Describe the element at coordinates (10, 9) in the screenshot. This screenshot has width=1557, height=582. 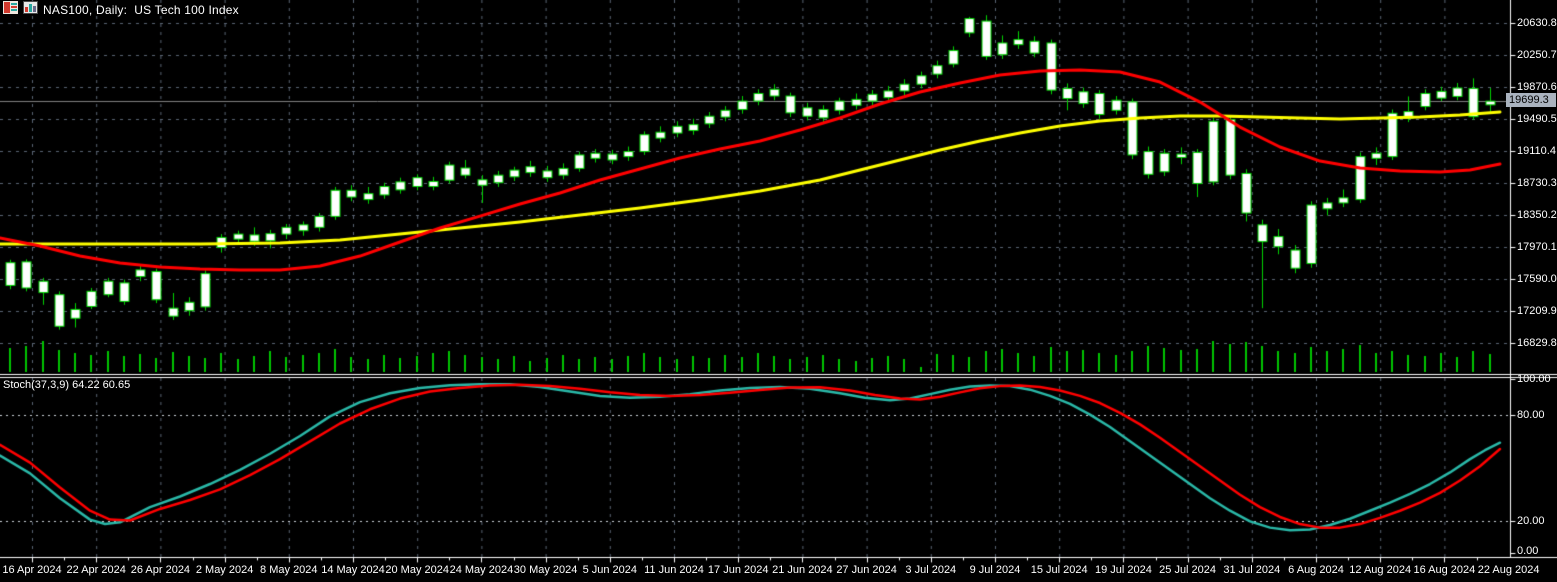
I see `depth-of-market-icon` at that location.